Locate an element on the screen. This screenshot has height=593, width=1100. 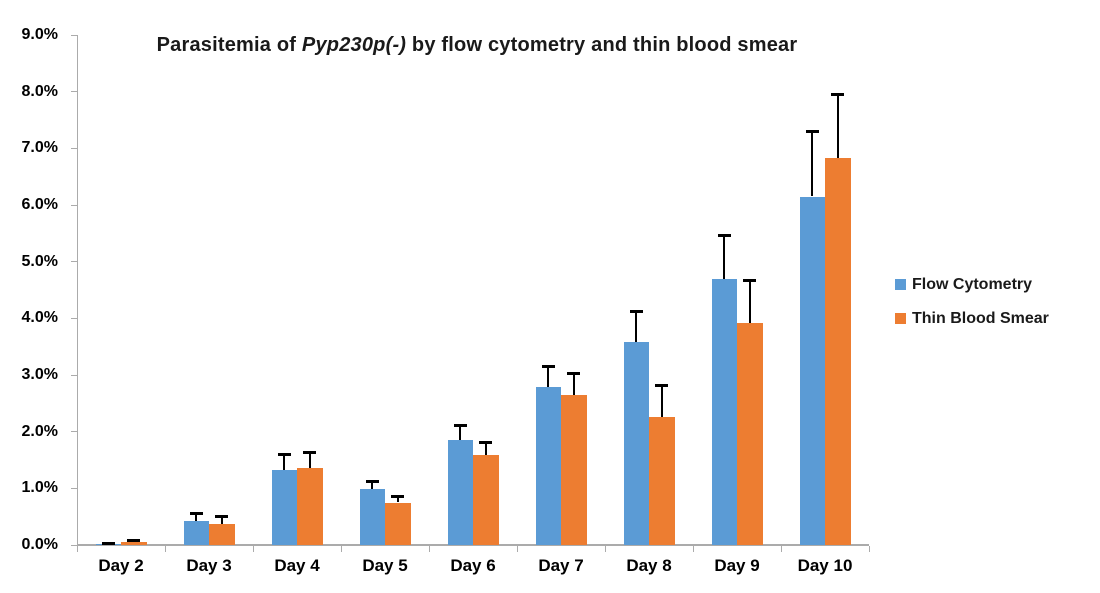
x-tick-label: Day 7 is located at coordinates (561, 565).